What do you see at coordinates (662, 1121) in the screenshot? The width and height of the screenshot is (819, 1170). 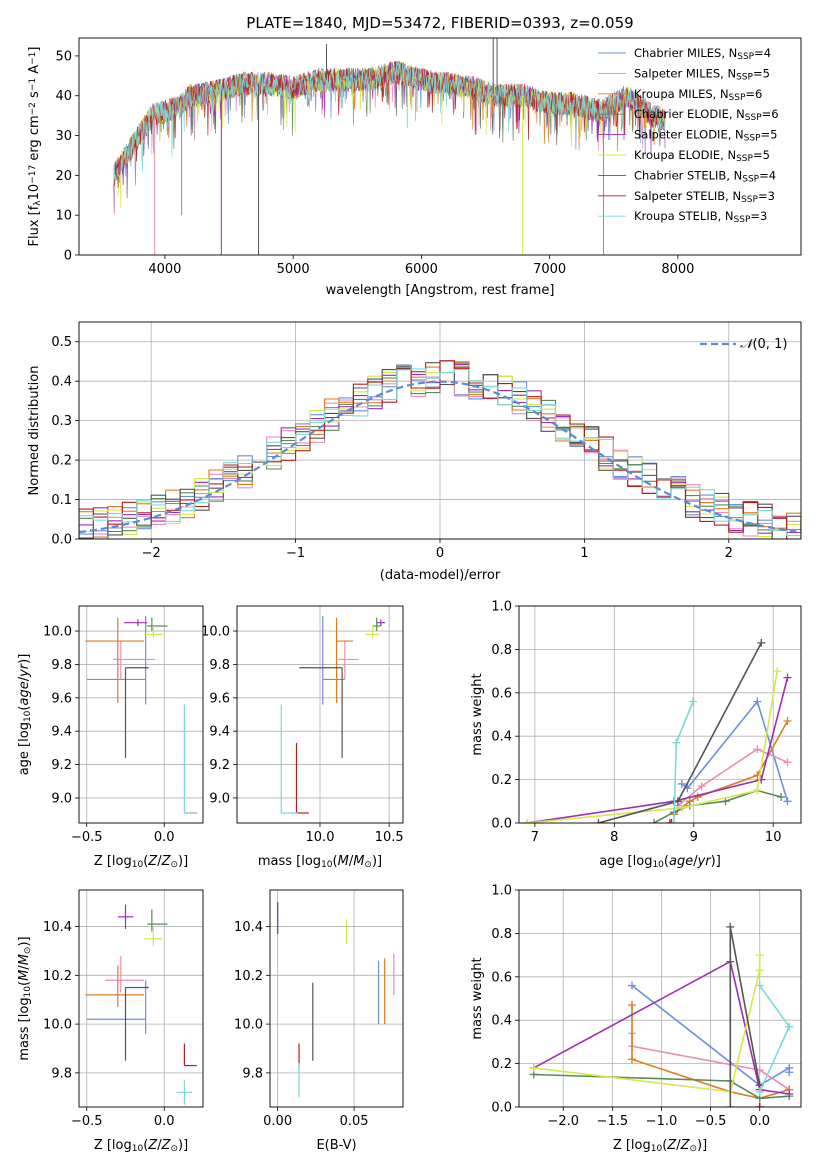 I see `x-tick-label: −1.0` at bounding box center [662, 1121].